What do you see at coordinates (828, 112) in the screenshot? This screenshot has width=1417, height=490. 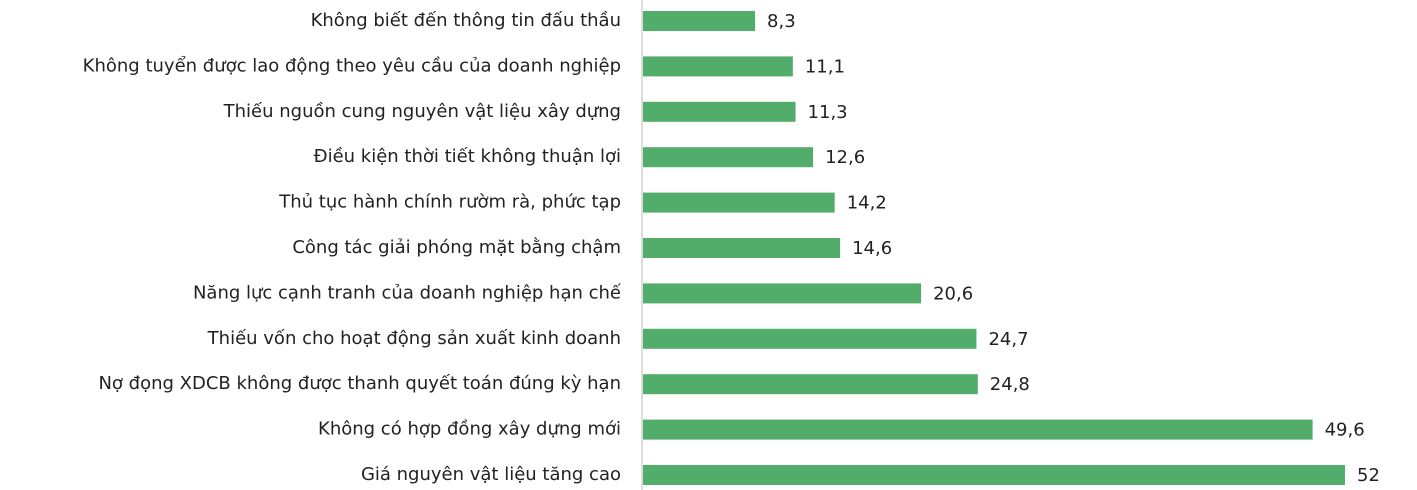 I see `value-label: 11,3` at bounding box center [828, 112].